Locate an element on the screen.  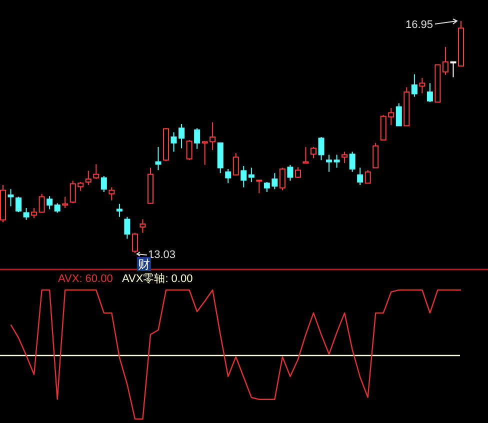
annotation: 13.03 is located at coordinates (162, 255).